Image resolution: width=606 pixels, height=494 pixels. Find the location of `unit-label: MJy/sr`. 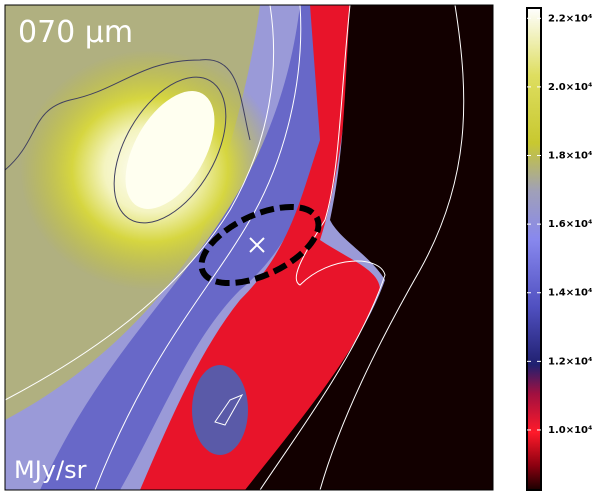

unit-label: MJy/sr is located at coordinates (50, 470).